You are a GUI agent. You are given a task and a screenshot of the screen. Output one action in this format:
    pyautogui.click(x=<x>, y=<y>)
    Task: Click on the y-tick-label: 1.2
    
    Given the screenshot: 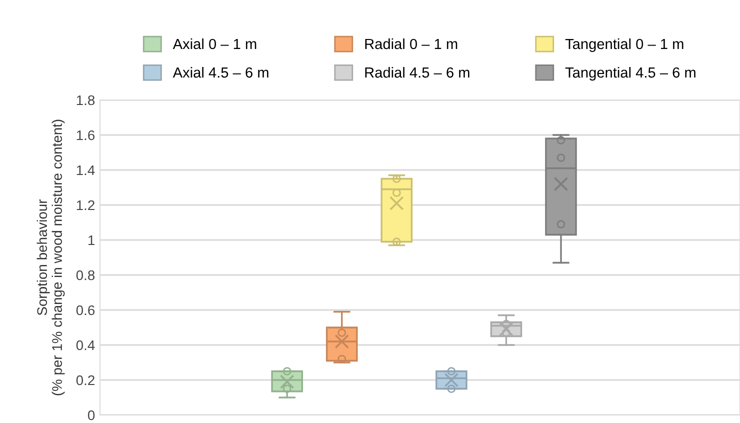 What is the action you would take?
    pyautogui.click(x=85, y=205)
    